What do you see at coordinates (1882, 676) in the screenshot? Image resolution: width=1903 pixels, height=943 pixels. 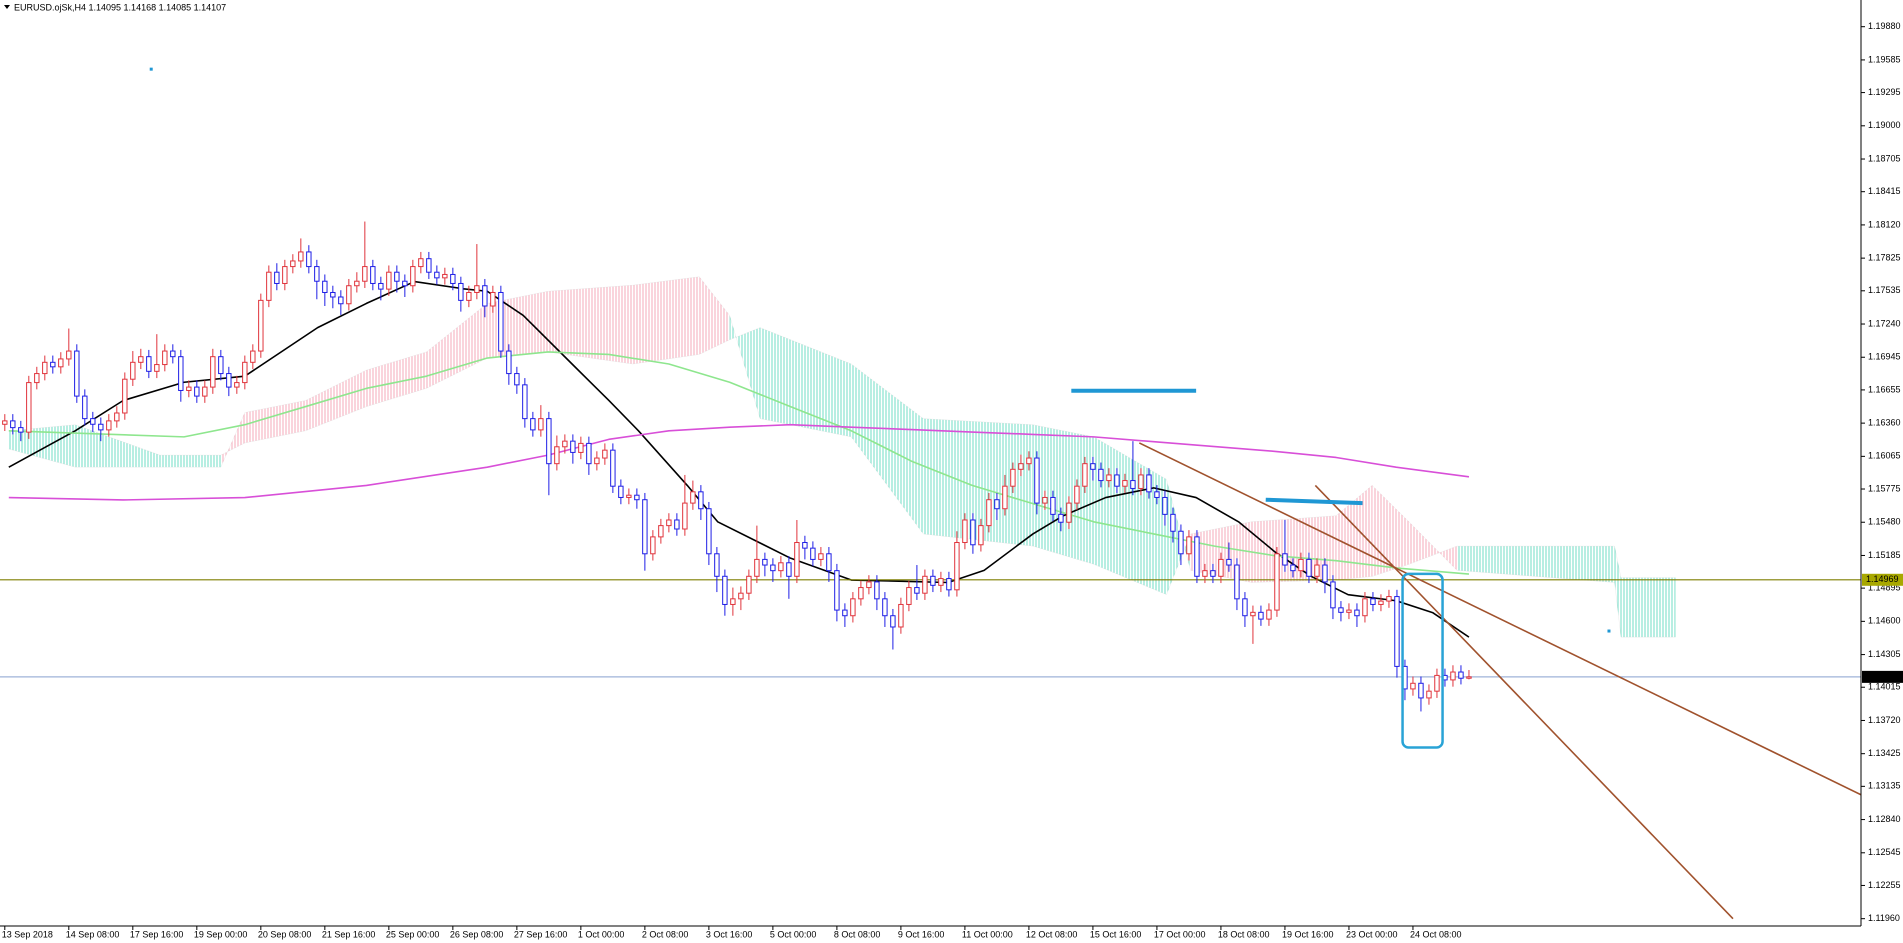 I see `price-label: 1.14107` at bounding box center [1882, 676].